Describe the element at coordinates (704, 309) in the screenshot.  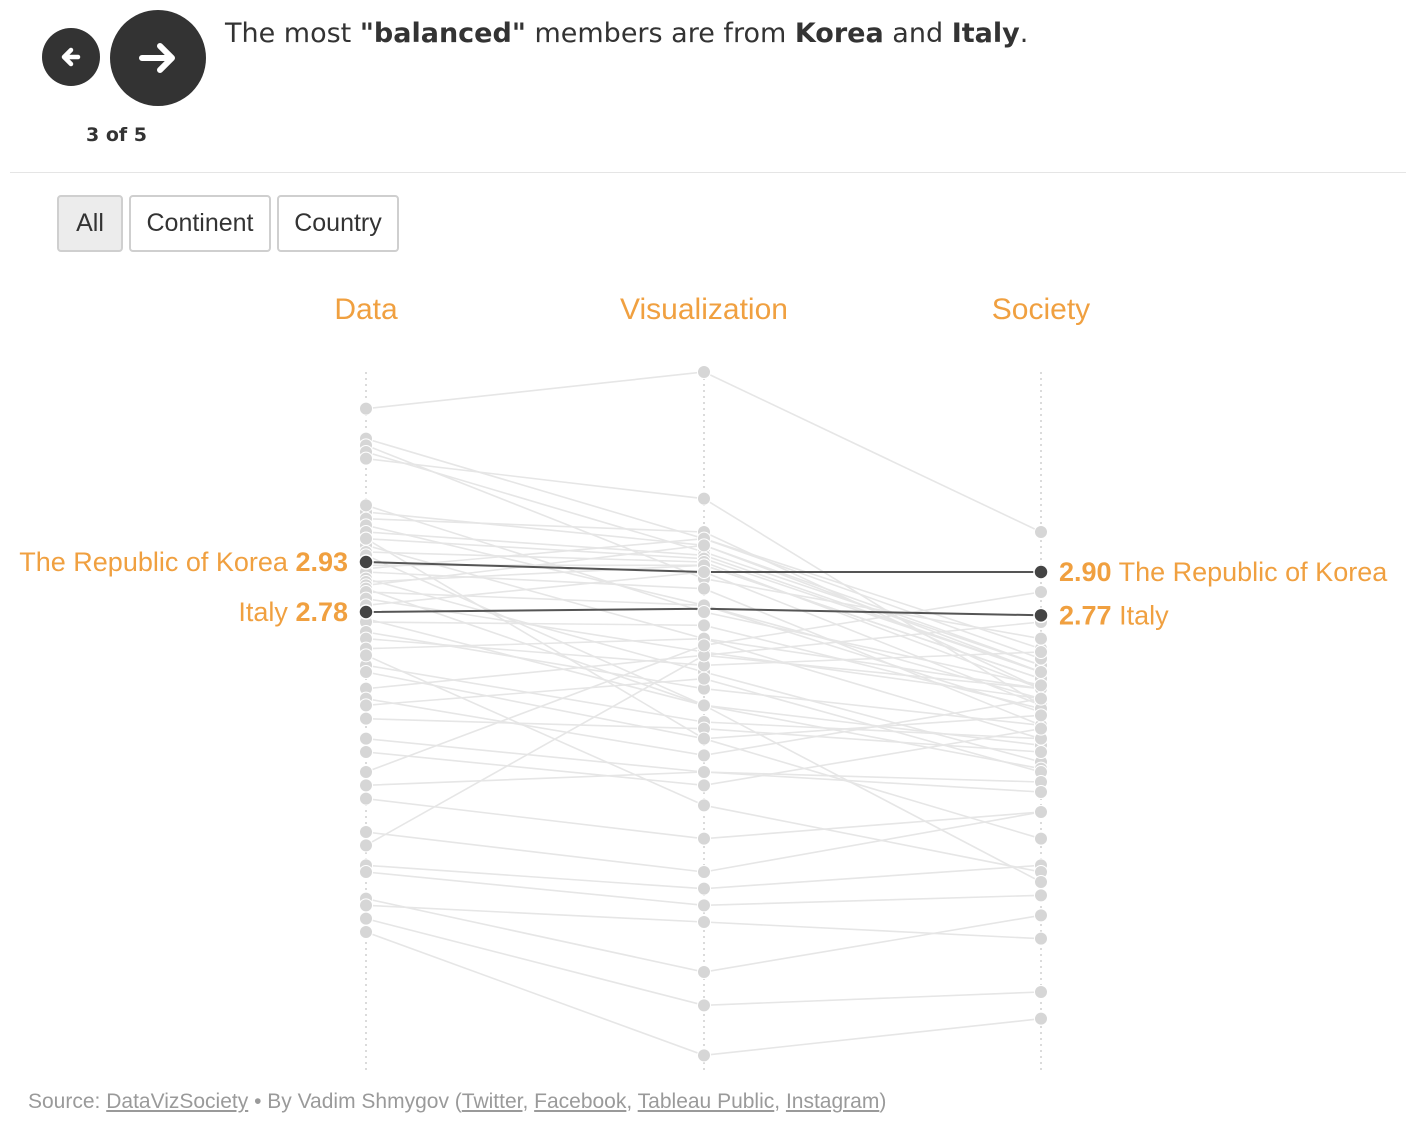
I see `axis-title-visualization: Visualization` at that location.